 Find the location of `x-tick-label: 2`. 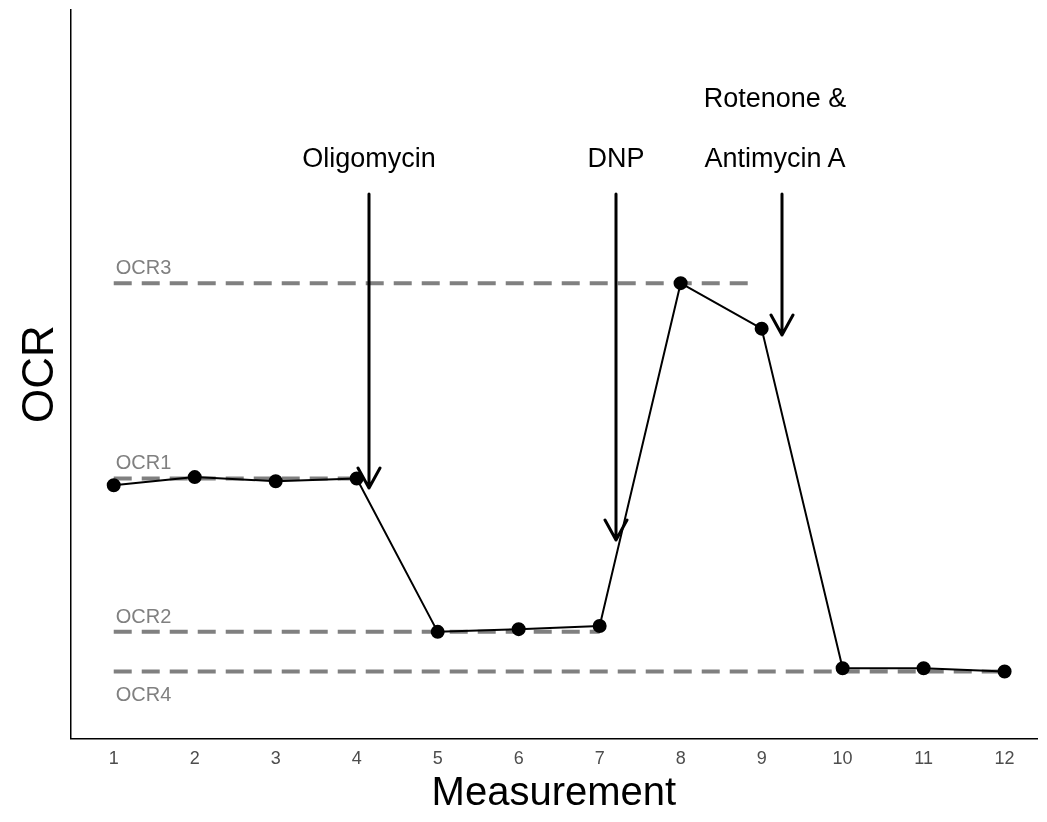

x-tick-label: 2 is located at coordinates (194, 758).